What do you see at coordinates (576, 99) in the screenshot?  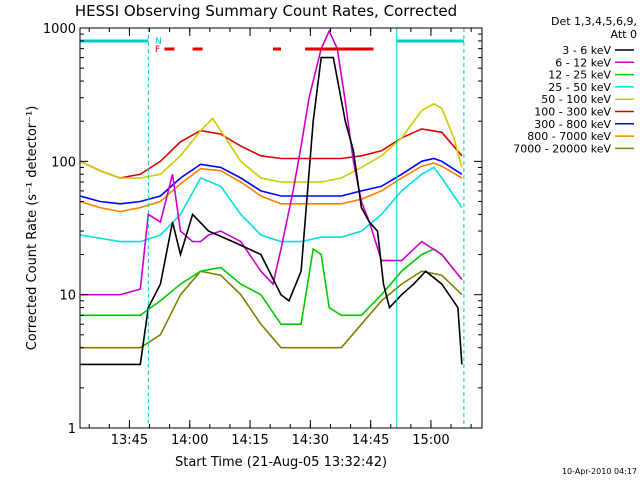 I see `legend-label: 50 - 100 keV` at bounding box center [576, 99].